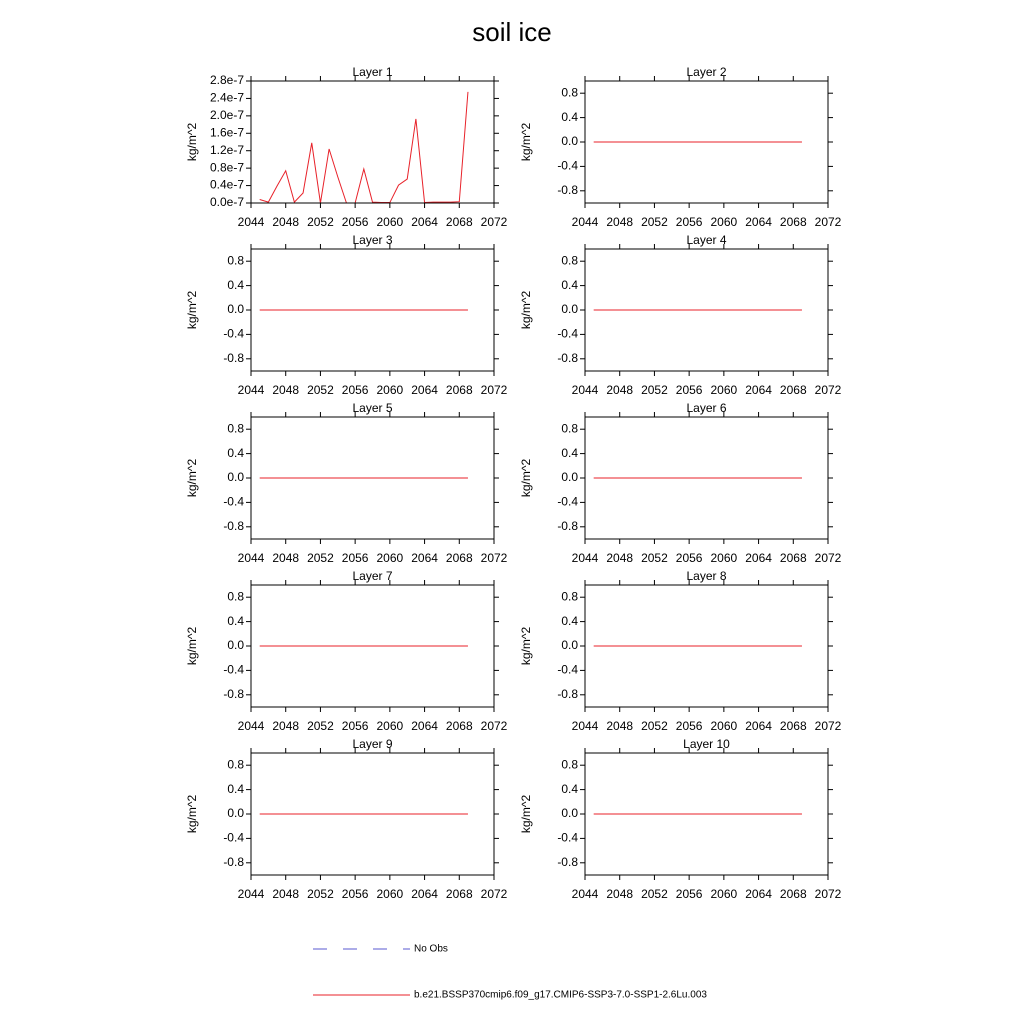  I want to click on panel-title: Layer 7, so click(372, 576).